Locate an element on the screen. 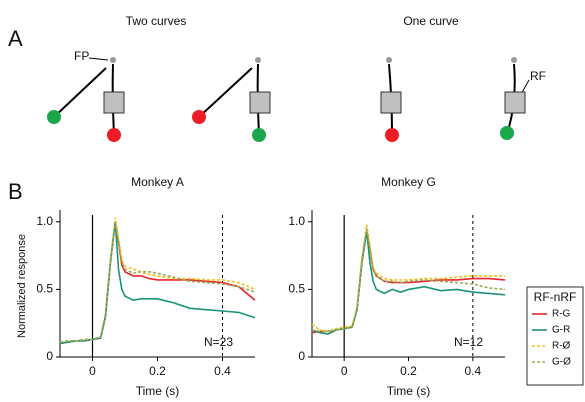 Image resolution: width=585 pixels, height=402 pixels. legend-box is located at coordinates (555, 336).